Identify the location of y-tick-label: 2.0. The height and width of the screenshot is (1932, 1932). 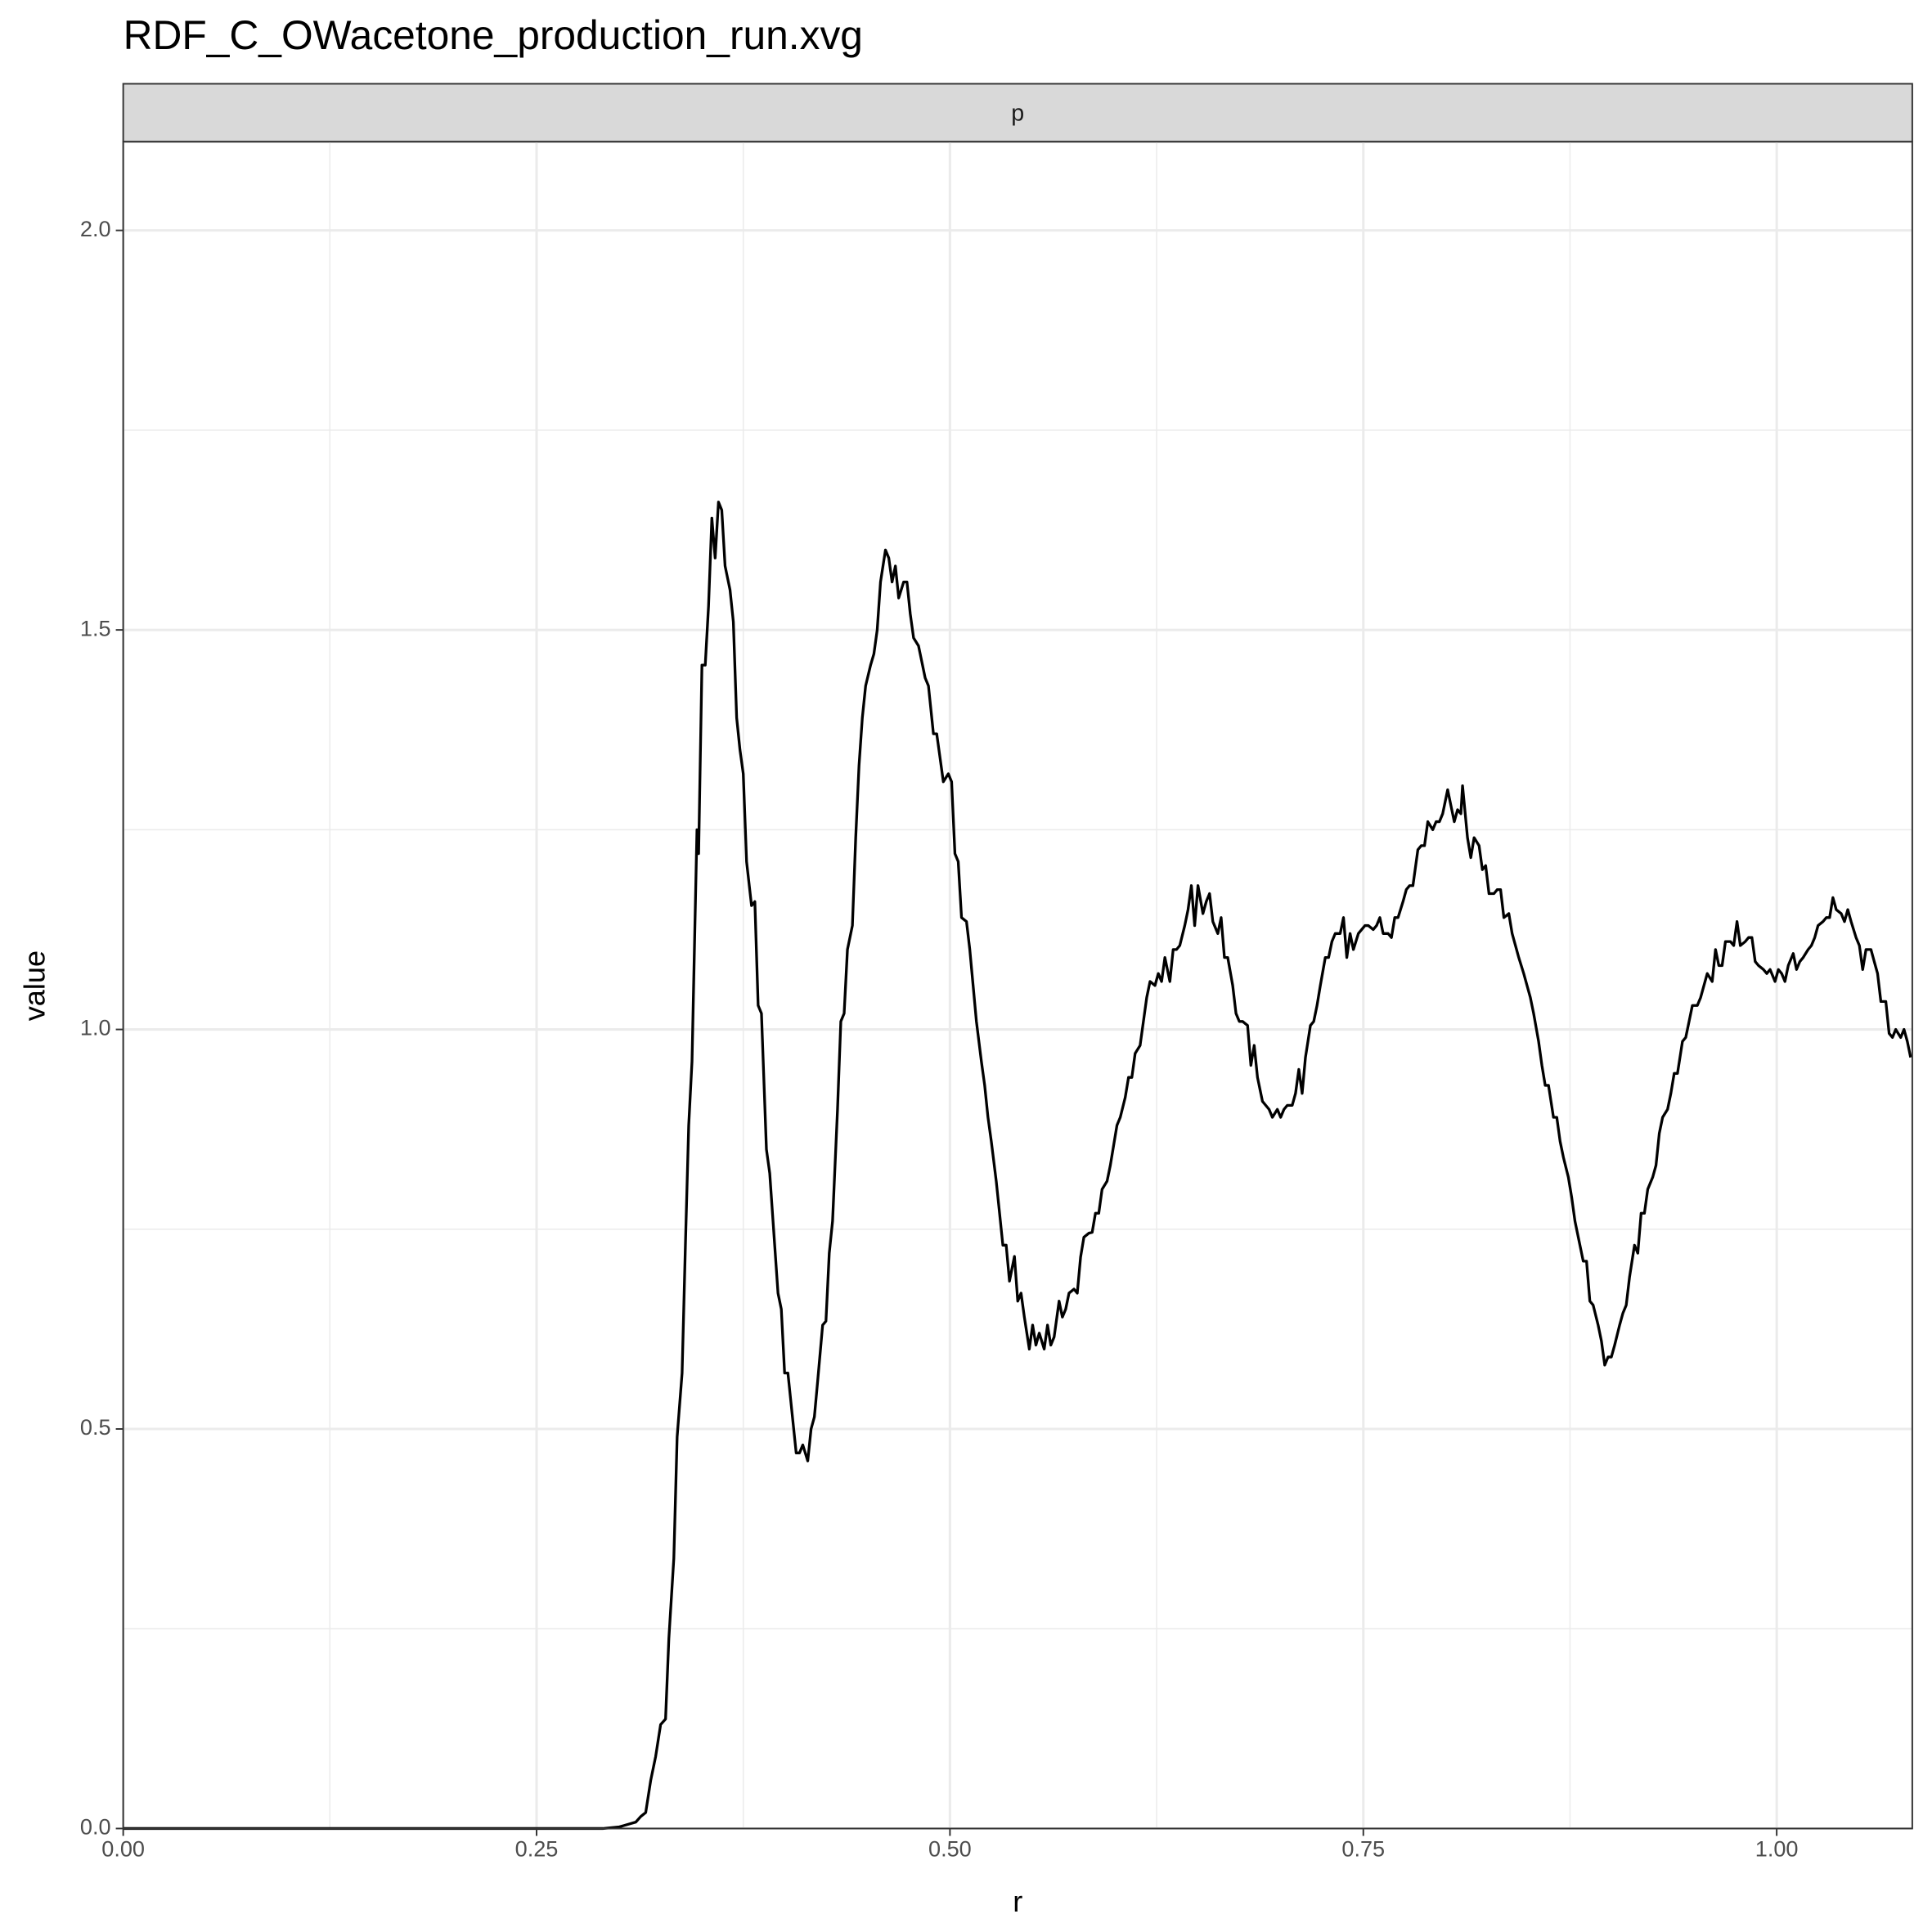
(95, 228).